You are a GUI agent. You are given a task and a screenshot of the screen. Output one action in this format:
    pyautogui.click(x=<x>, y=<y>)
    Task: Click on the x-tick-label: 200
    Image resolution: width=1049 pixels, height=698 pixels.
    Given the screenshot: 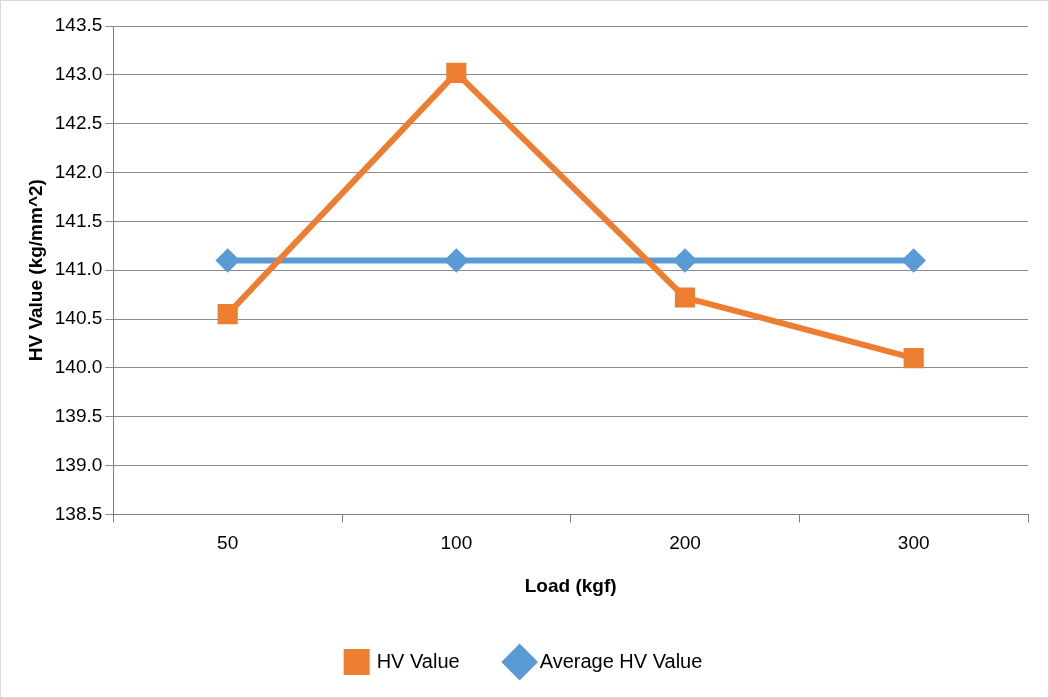 What is the action you would take?
    pyautogui.click(x=685, y=543)
    